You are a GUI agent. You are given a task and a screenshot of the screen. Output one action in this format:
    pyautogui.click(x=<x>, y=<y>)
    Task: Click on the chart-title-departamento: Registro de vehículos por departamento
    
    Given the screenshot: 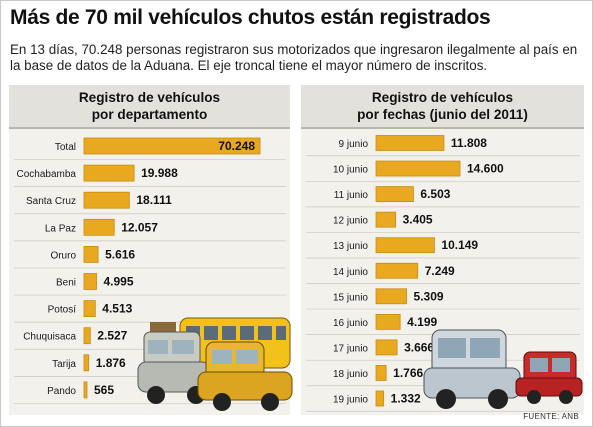 What is the action you would take?
    pyautogui.click(x=149, y=106)
    